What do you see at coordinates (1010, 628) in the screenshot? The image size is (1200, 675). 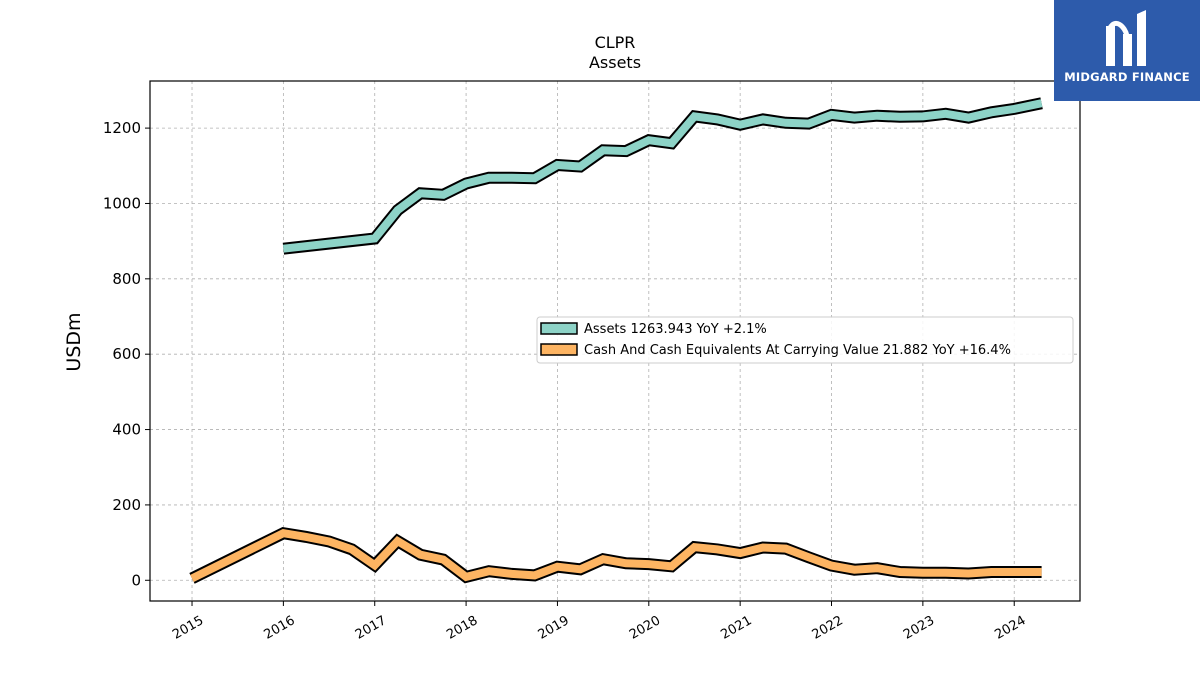 I see `x-tick-label: 2024` at bounding box center [1010, 628].